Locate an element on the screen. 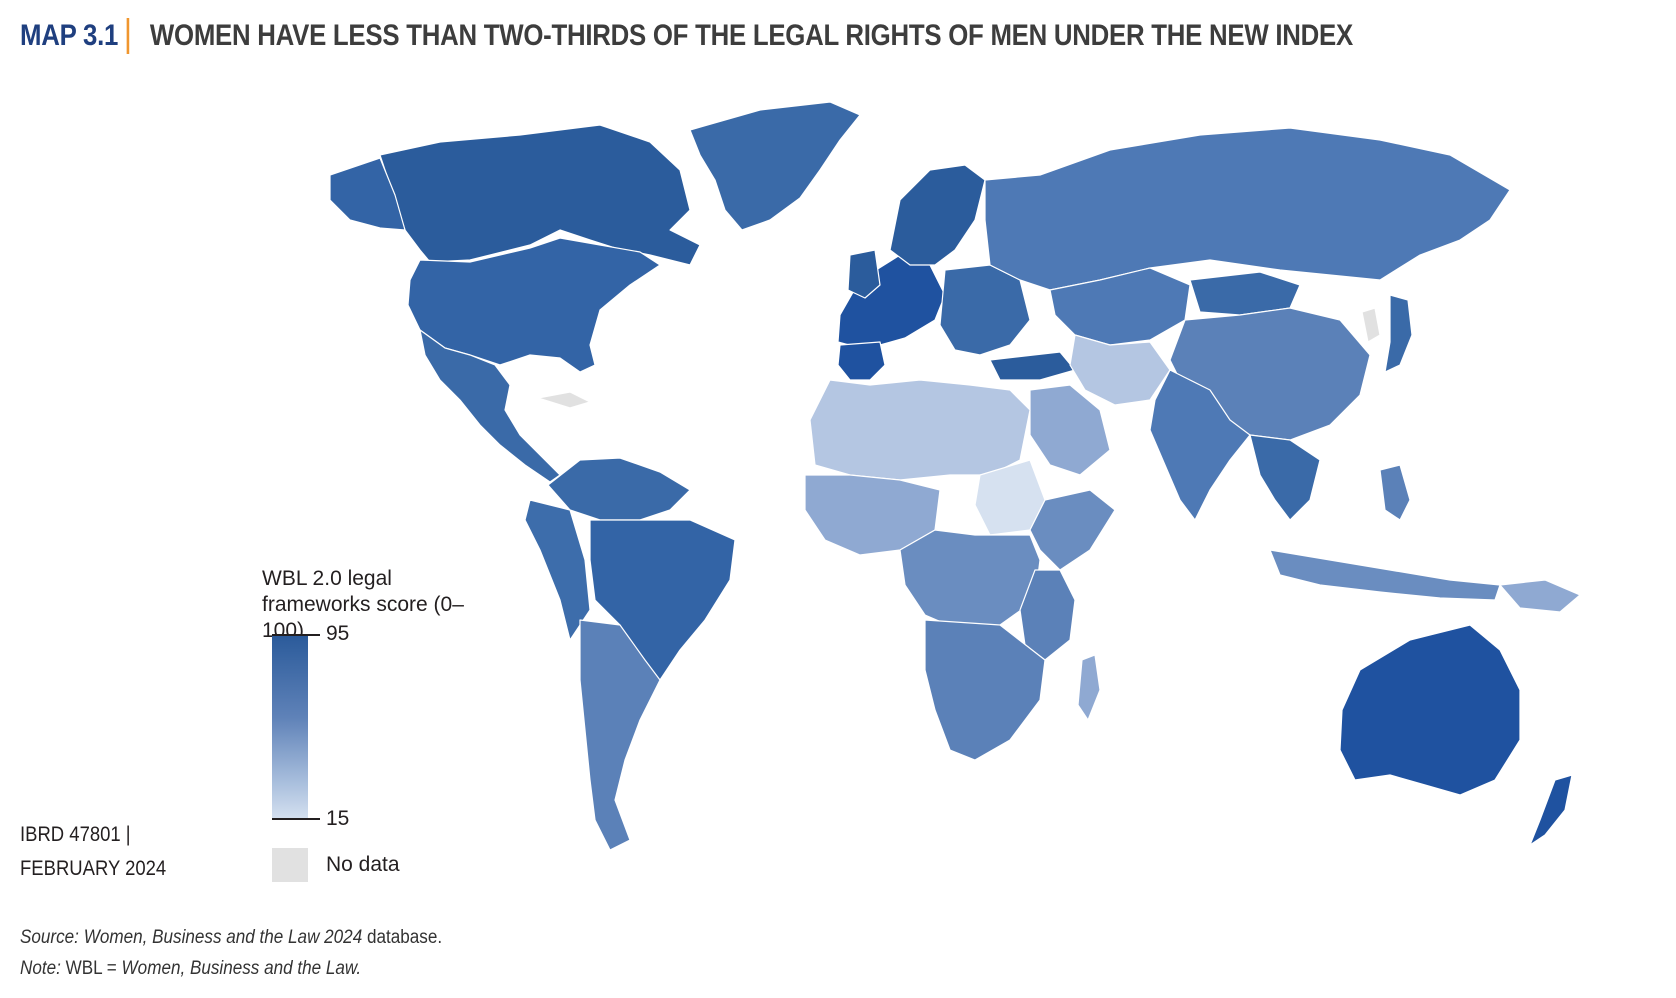 Image resolution: width=1676 pixels, height=998 pixels. source-title: Women, Business and the Law 2024 is located at coordinates (223, 937).